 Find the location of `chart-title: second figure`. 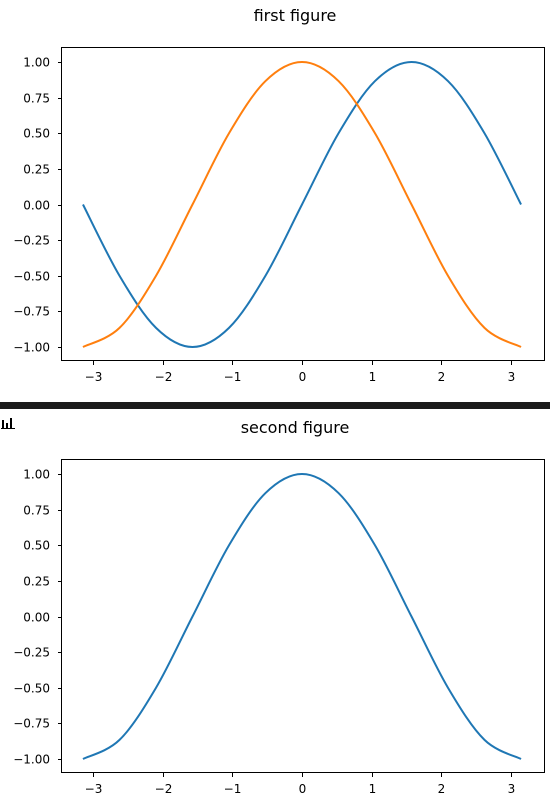

chart-title: second figure is located at coordinates (295, 427).